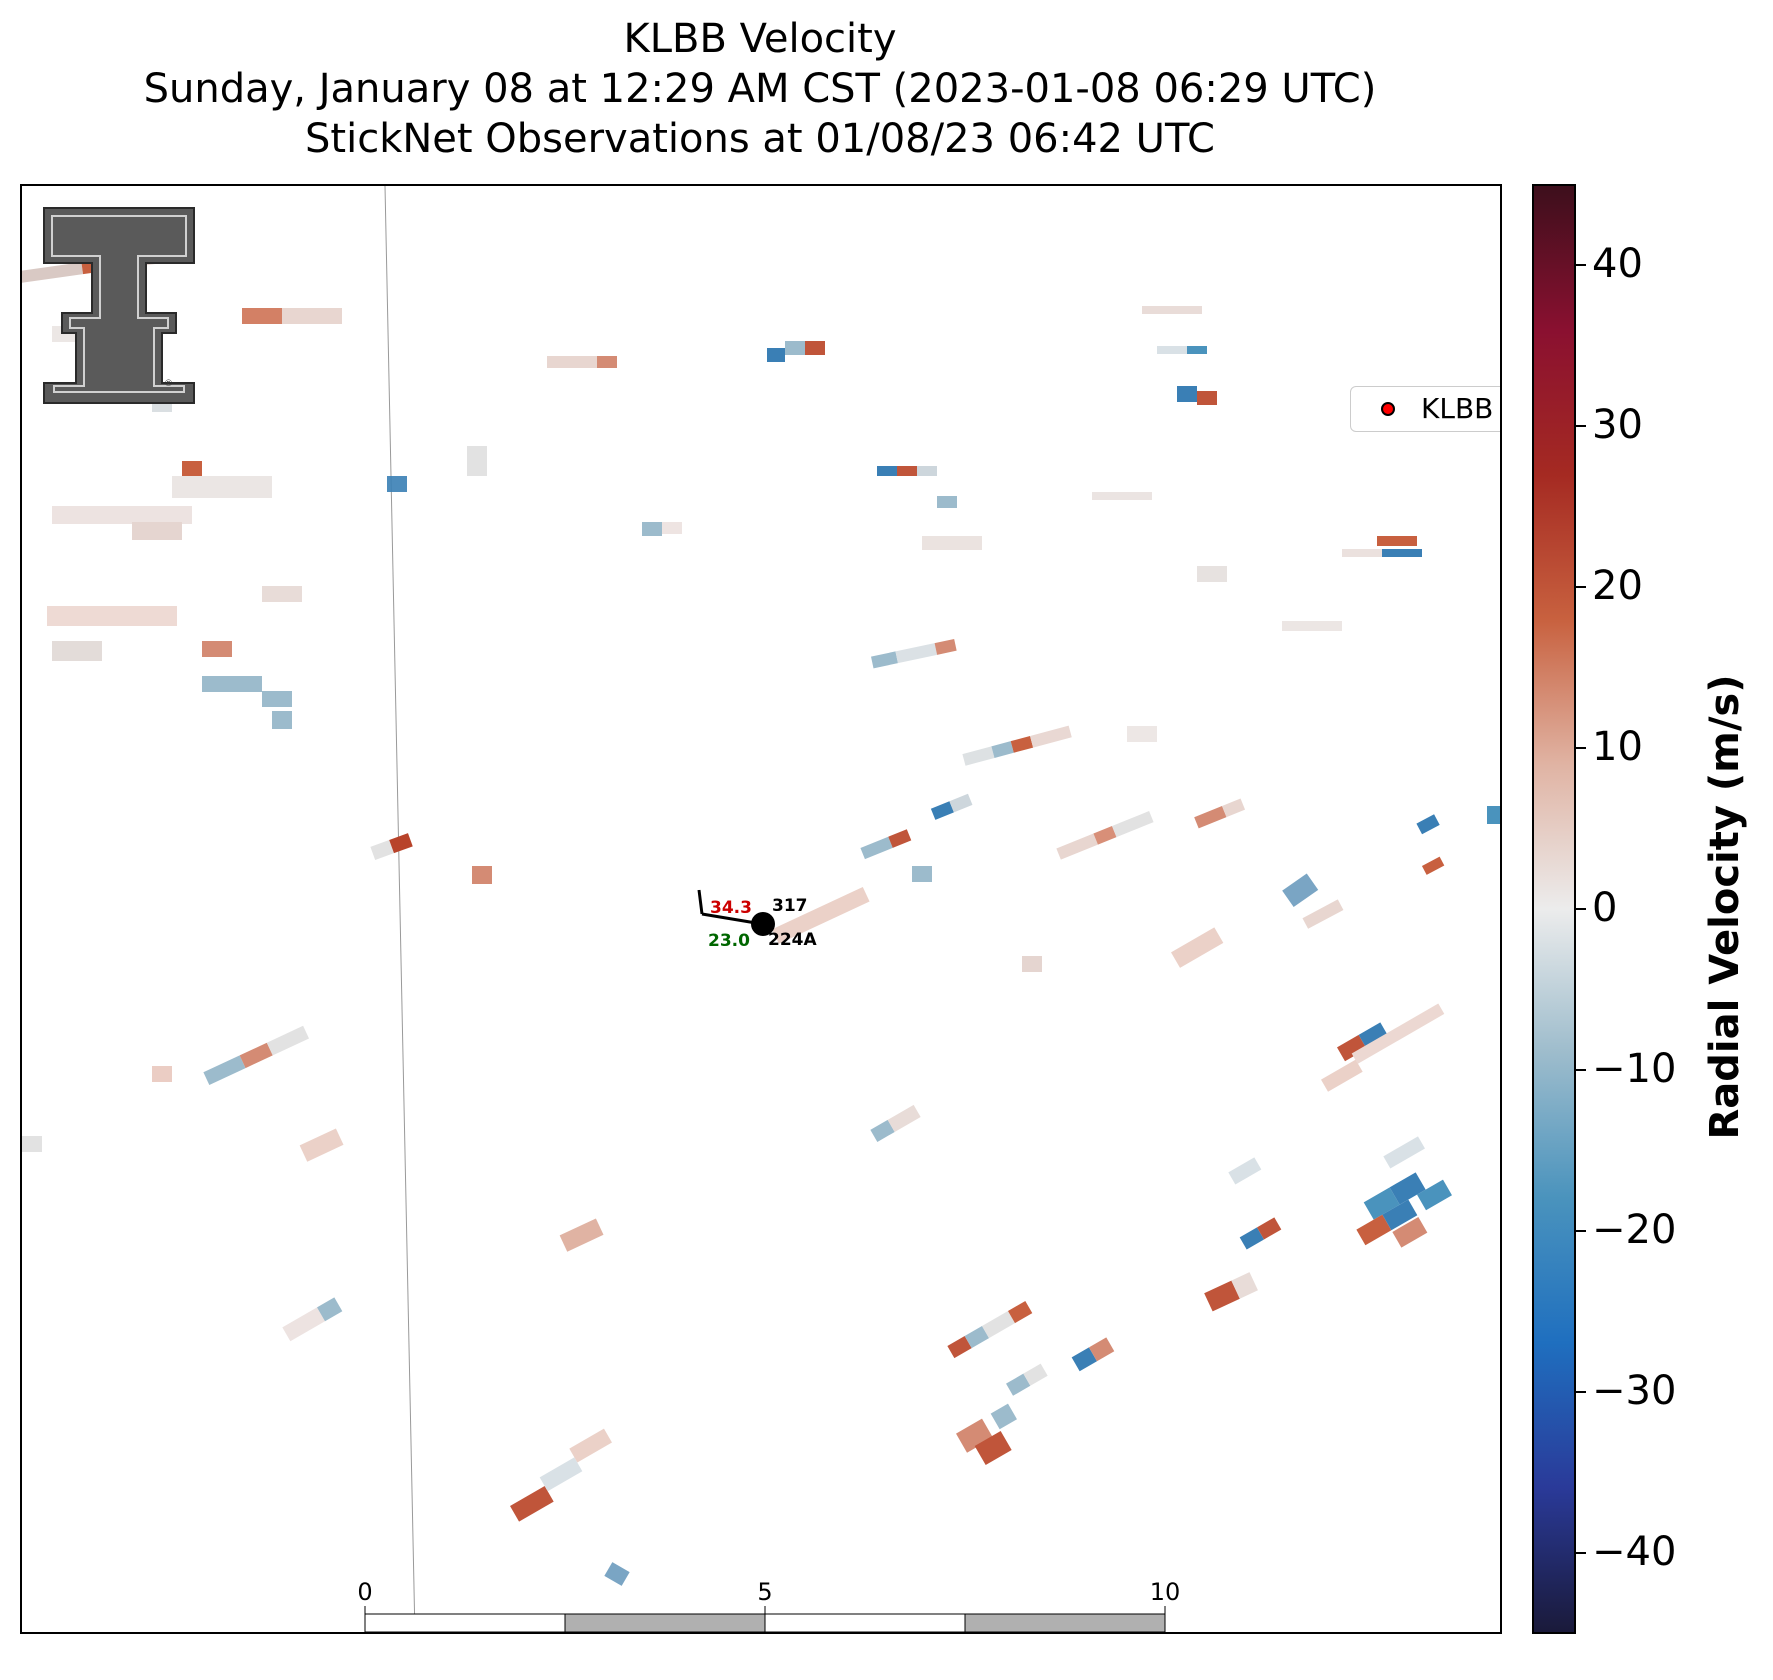  What do you see at coordinates (119, 305) in the screenshot?
I see `texas-tech-double-t-logo: ®` at bounding box center [119, 305].